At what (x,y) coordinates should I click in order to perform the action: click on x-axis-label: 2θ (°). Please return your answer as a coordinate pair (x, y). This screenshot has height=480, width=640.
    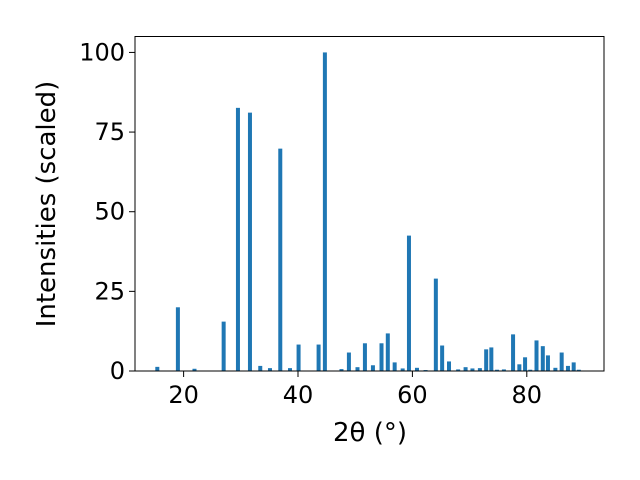
    Looking at the image, I should click on (370, 433).